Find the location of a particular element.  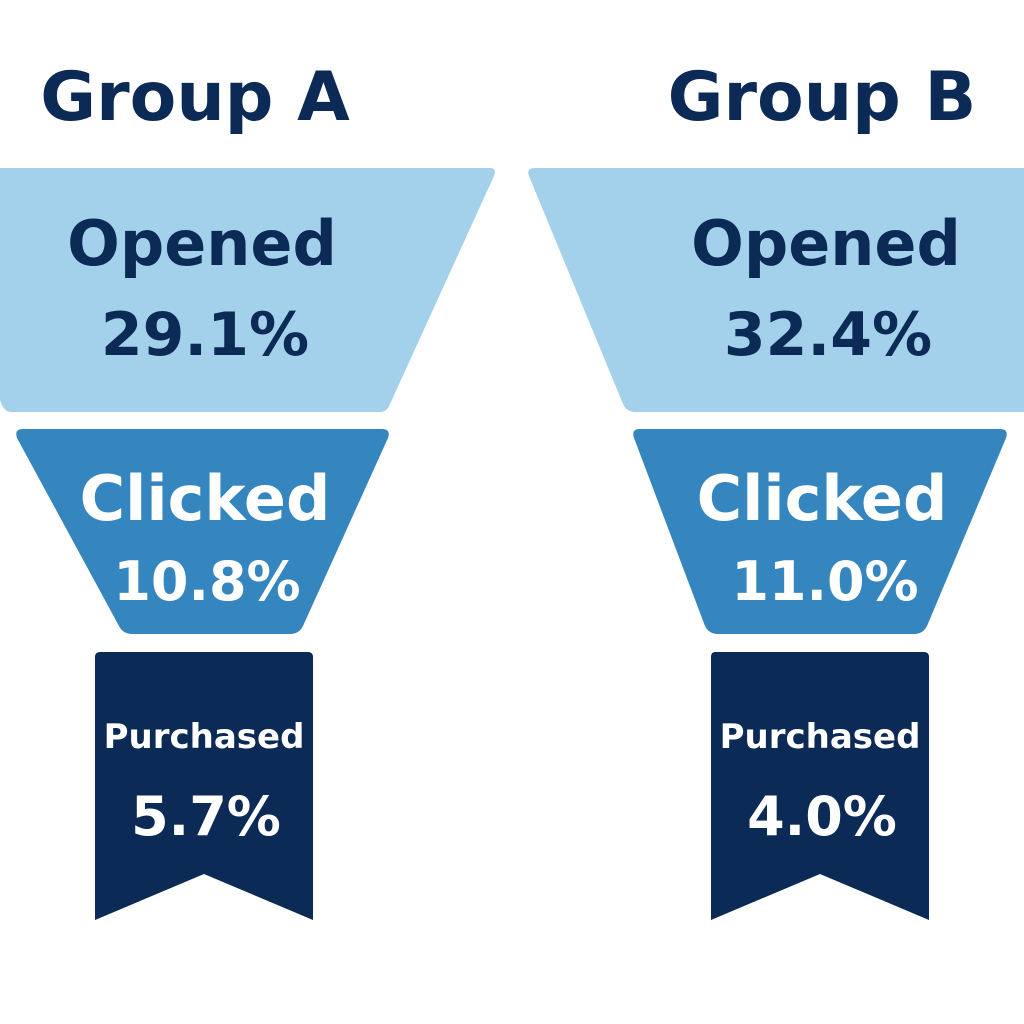

group-a-opened-value: 29.1% is located at coordinates (205, 335).